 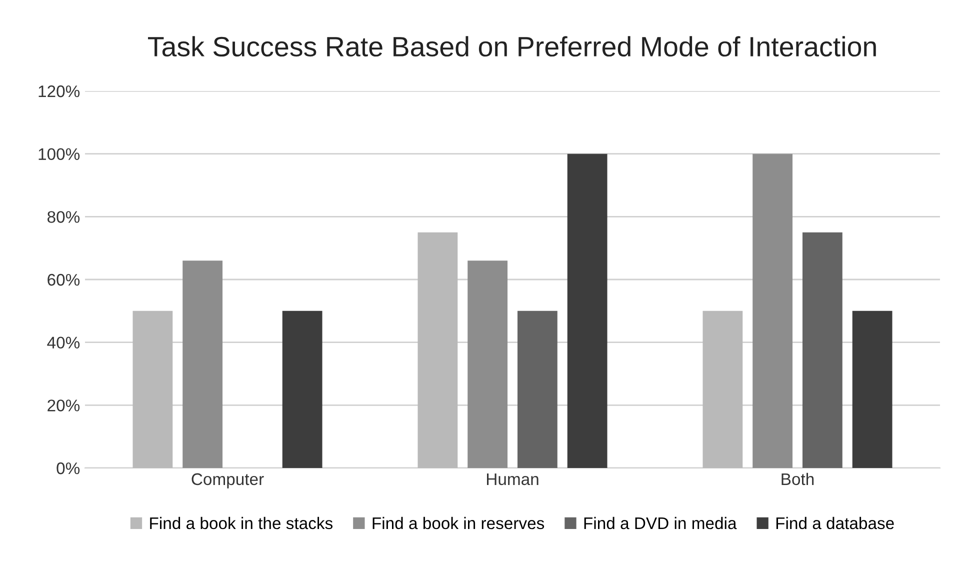 What do you see at coordinates (64, 406) in the screenshot?
I see `y-tick-label: 20%` at bounding box center [64, 406].